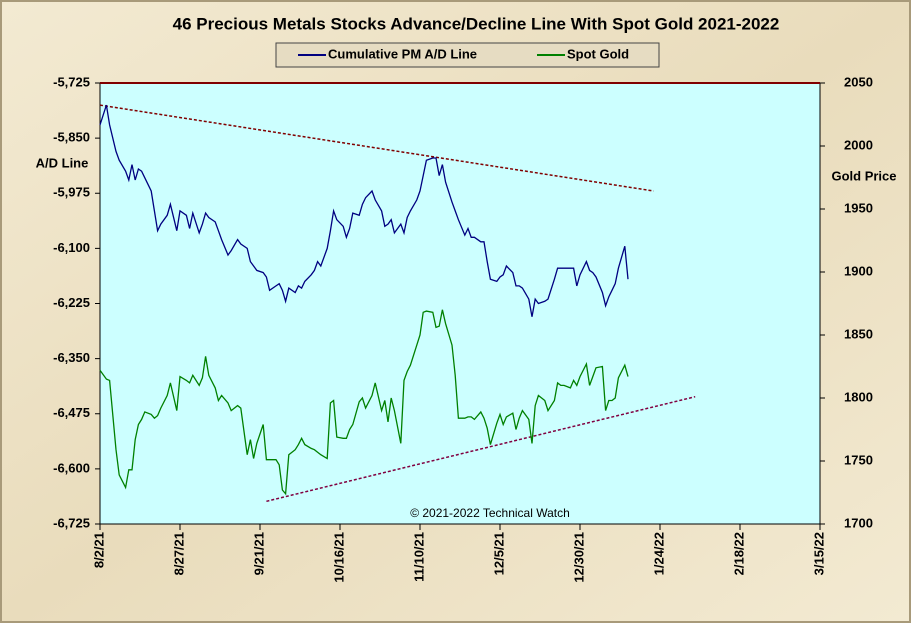 Image resolution: width=911 pixels, height=628 pixels. I want to click on y2-tick-label: 1850, so click(858, 333).